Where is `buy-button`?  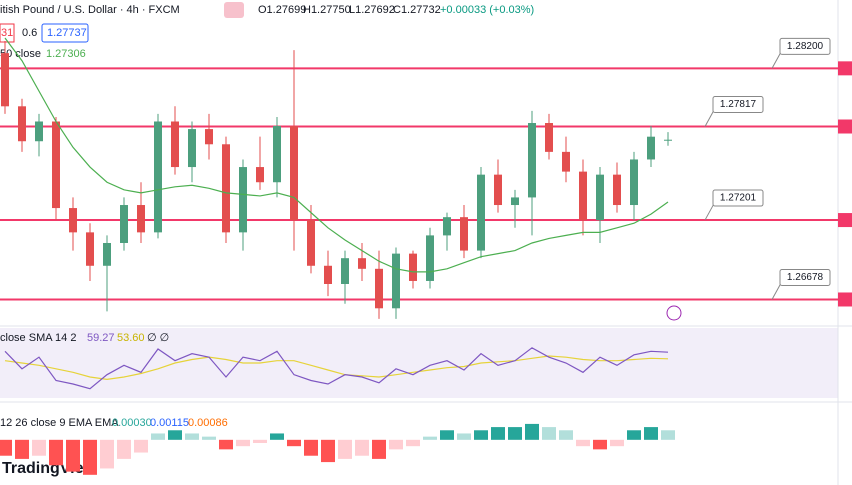 buy-button is located at coordinates (65, 33).